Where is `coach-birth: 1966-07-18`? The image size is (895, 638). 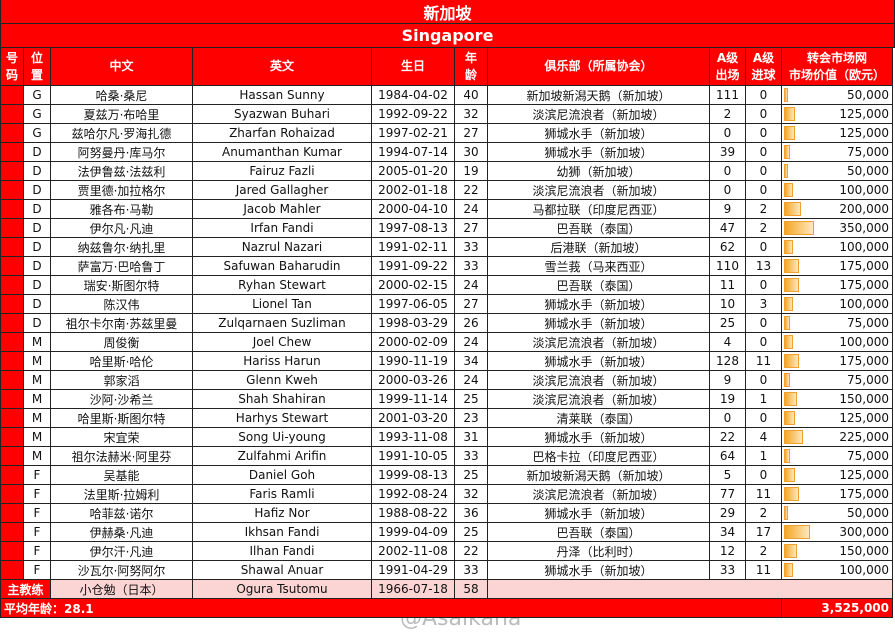 coach-birth: 1966-07-18 is located at coordinates (413, 589).